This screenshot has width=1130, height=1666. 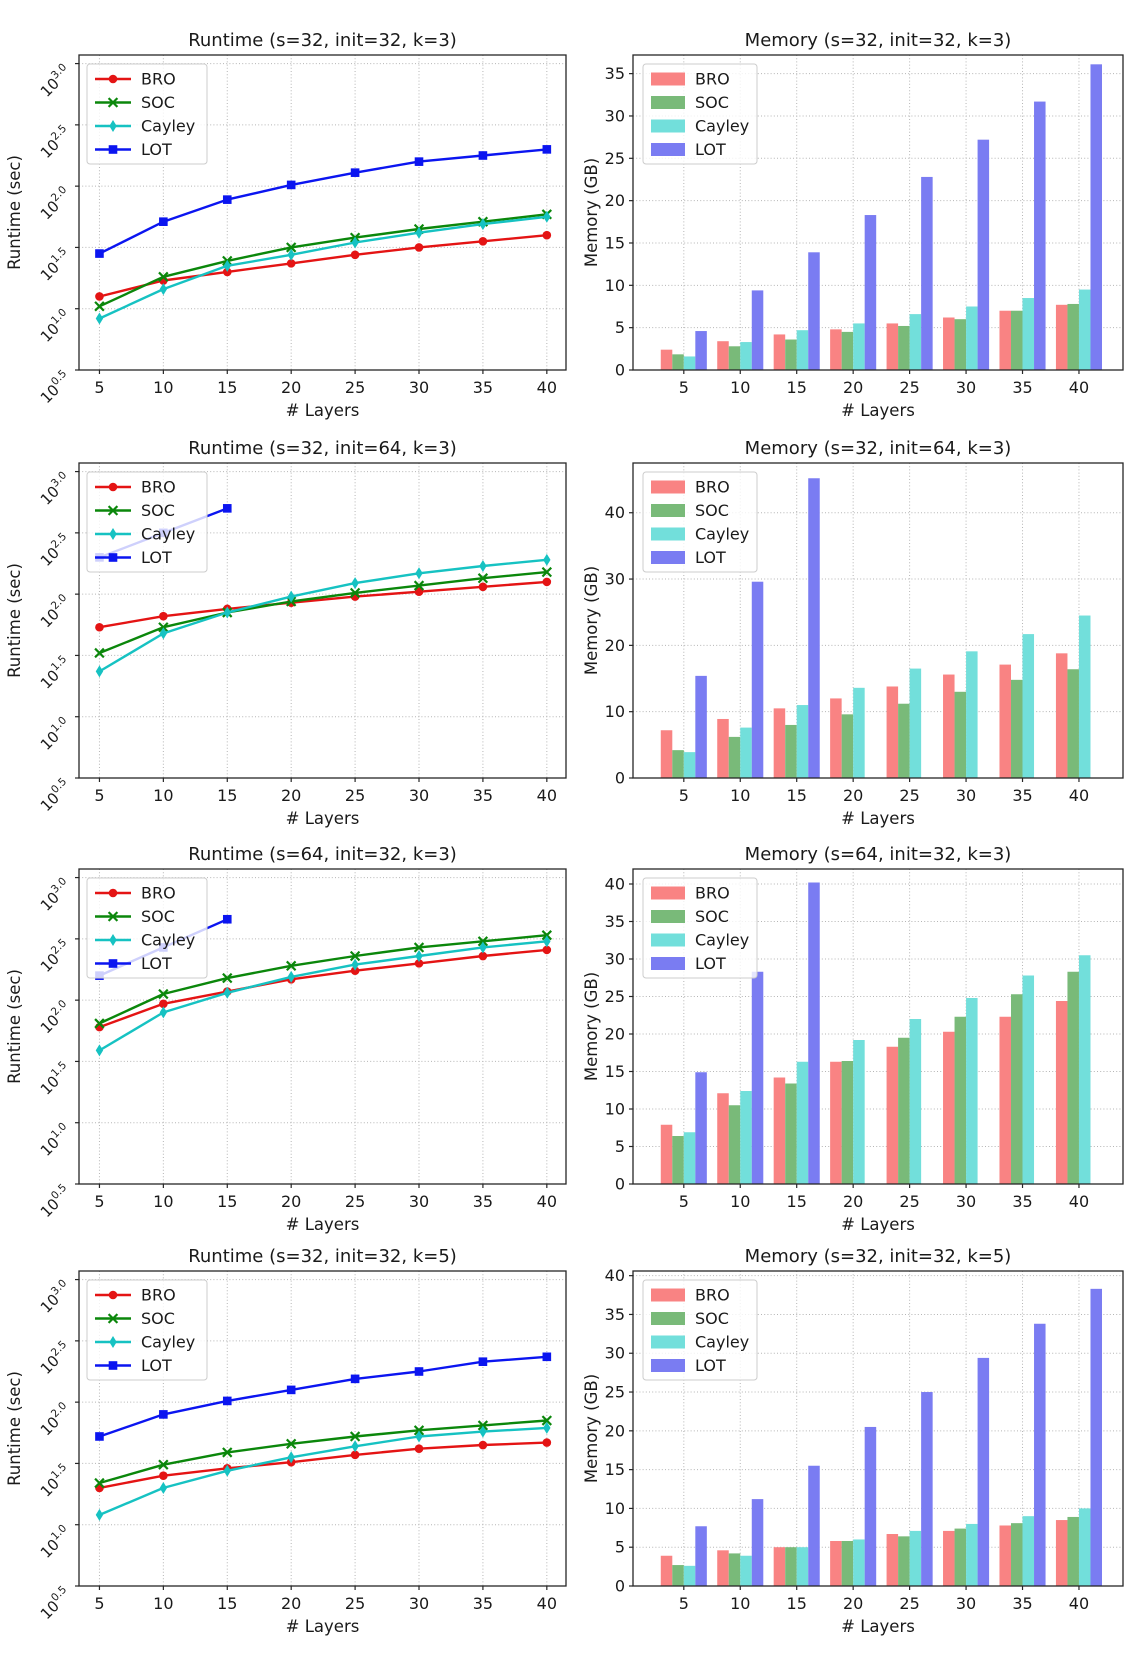 What do you see at coordinates (323, 1452) in the screenshot?
I see `line-series-SOC` at bounding box center [323, 1452].